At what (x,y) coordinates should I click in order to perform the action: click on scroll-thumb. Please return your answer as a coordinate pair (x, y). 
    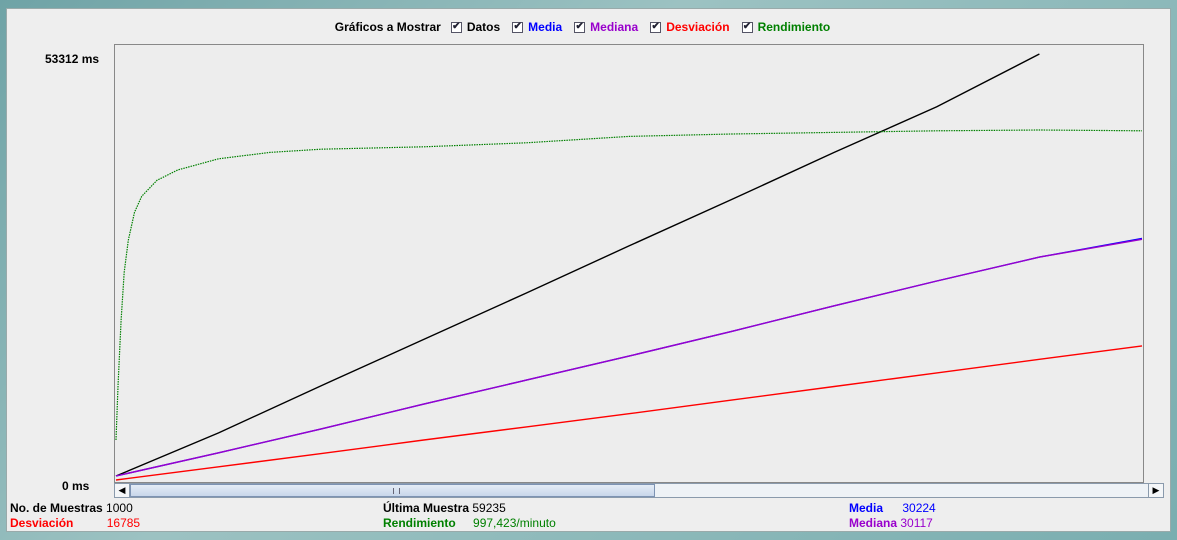
    Looking at the image, I should click on (392, 490).